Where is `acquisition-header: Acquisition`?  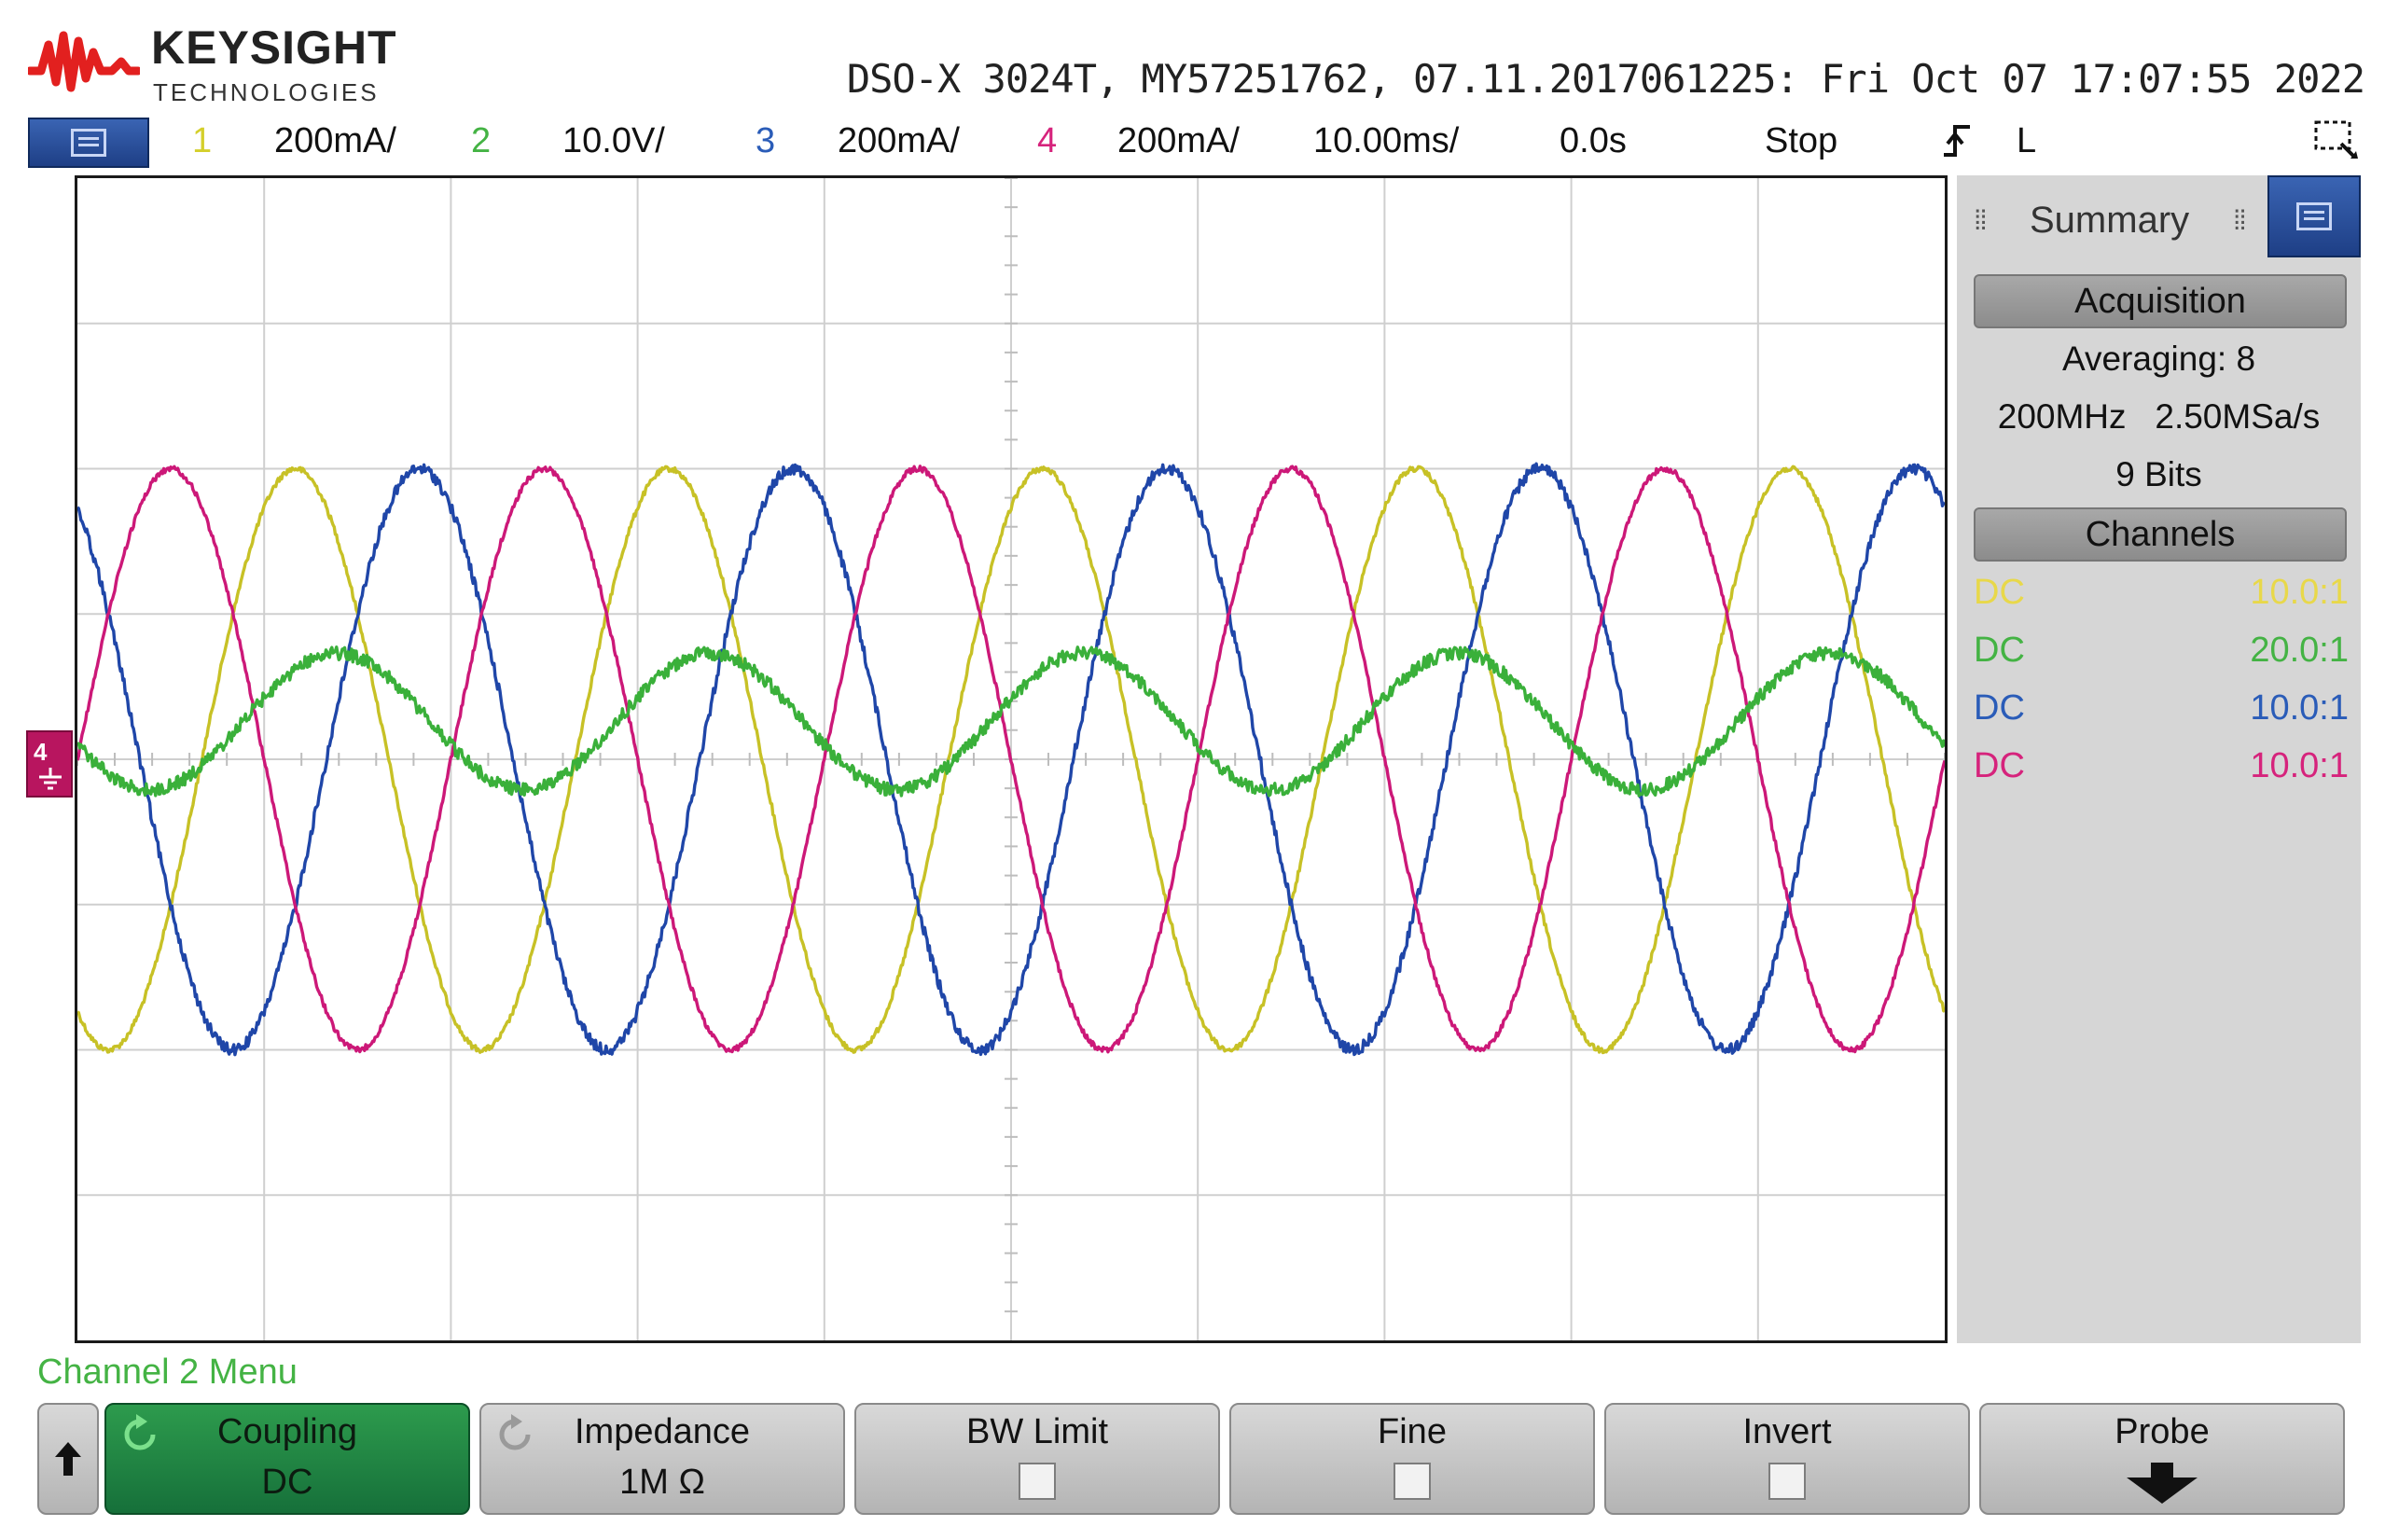 acquisition-header: Acquisition is located at coordinates (2160, 301).